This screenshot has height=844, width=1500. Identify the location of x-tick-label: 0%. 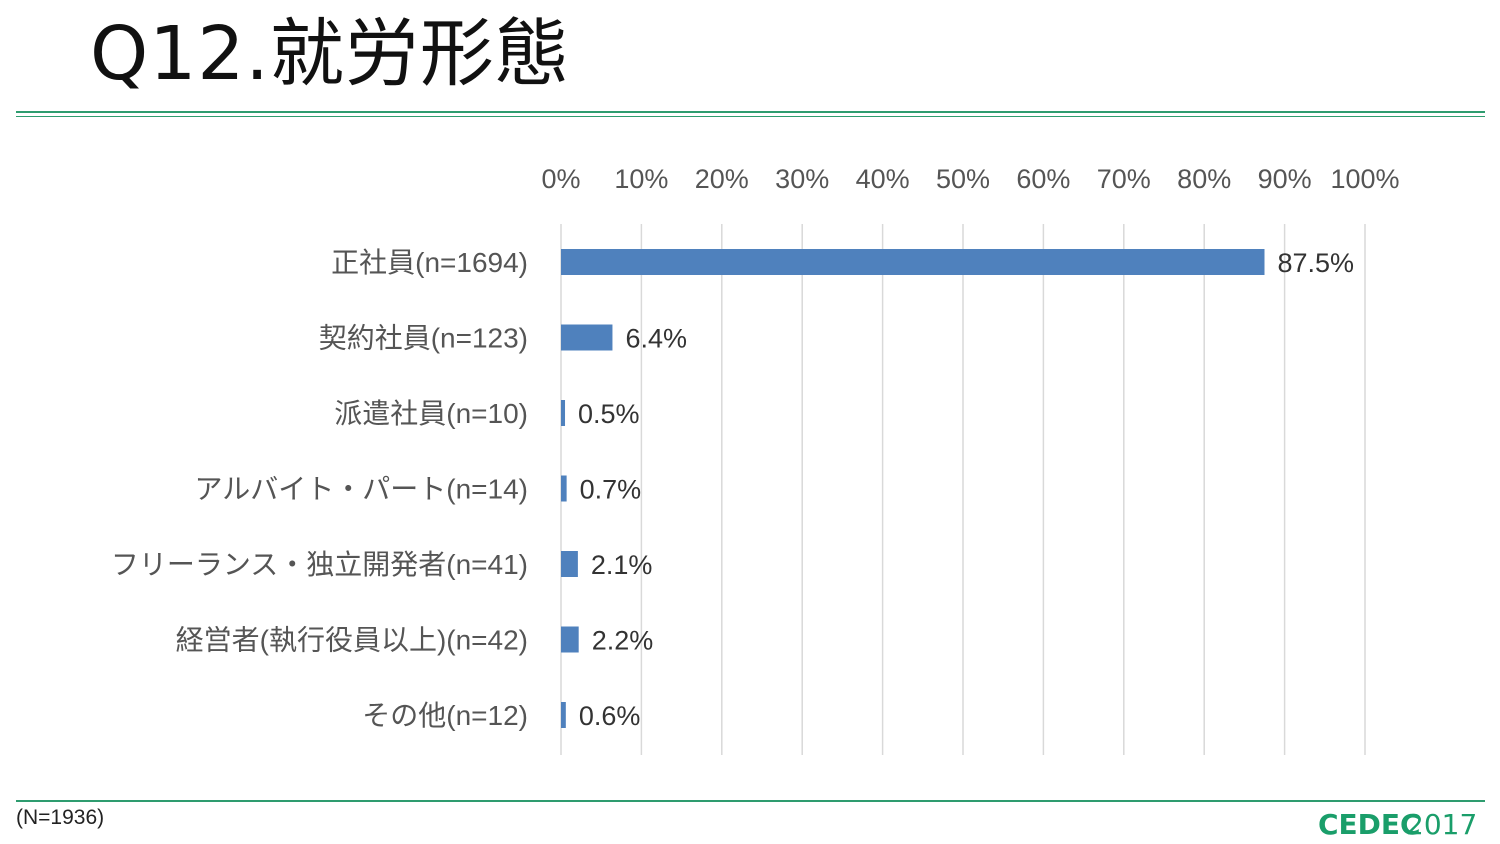
(560, 179).